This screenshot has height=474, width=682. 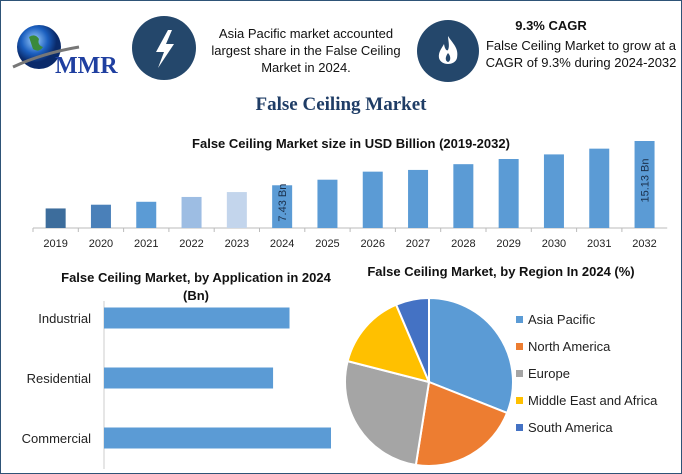 What do you see at coordinates (101, 244) in the screenshot?
I see `x-tick-label: 2020` at bounding box center [101, 244].